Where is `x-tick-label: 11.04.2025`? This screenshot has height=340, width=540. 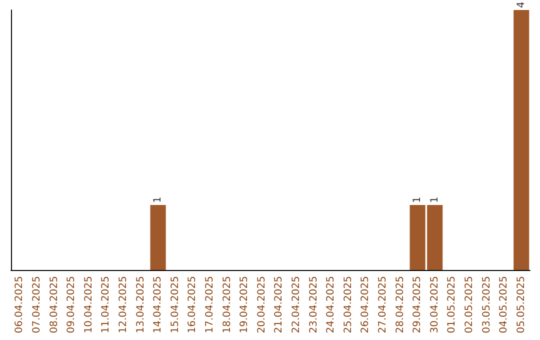 x-tick-label: 11.04.2025 is located at coordinates (106, 305).